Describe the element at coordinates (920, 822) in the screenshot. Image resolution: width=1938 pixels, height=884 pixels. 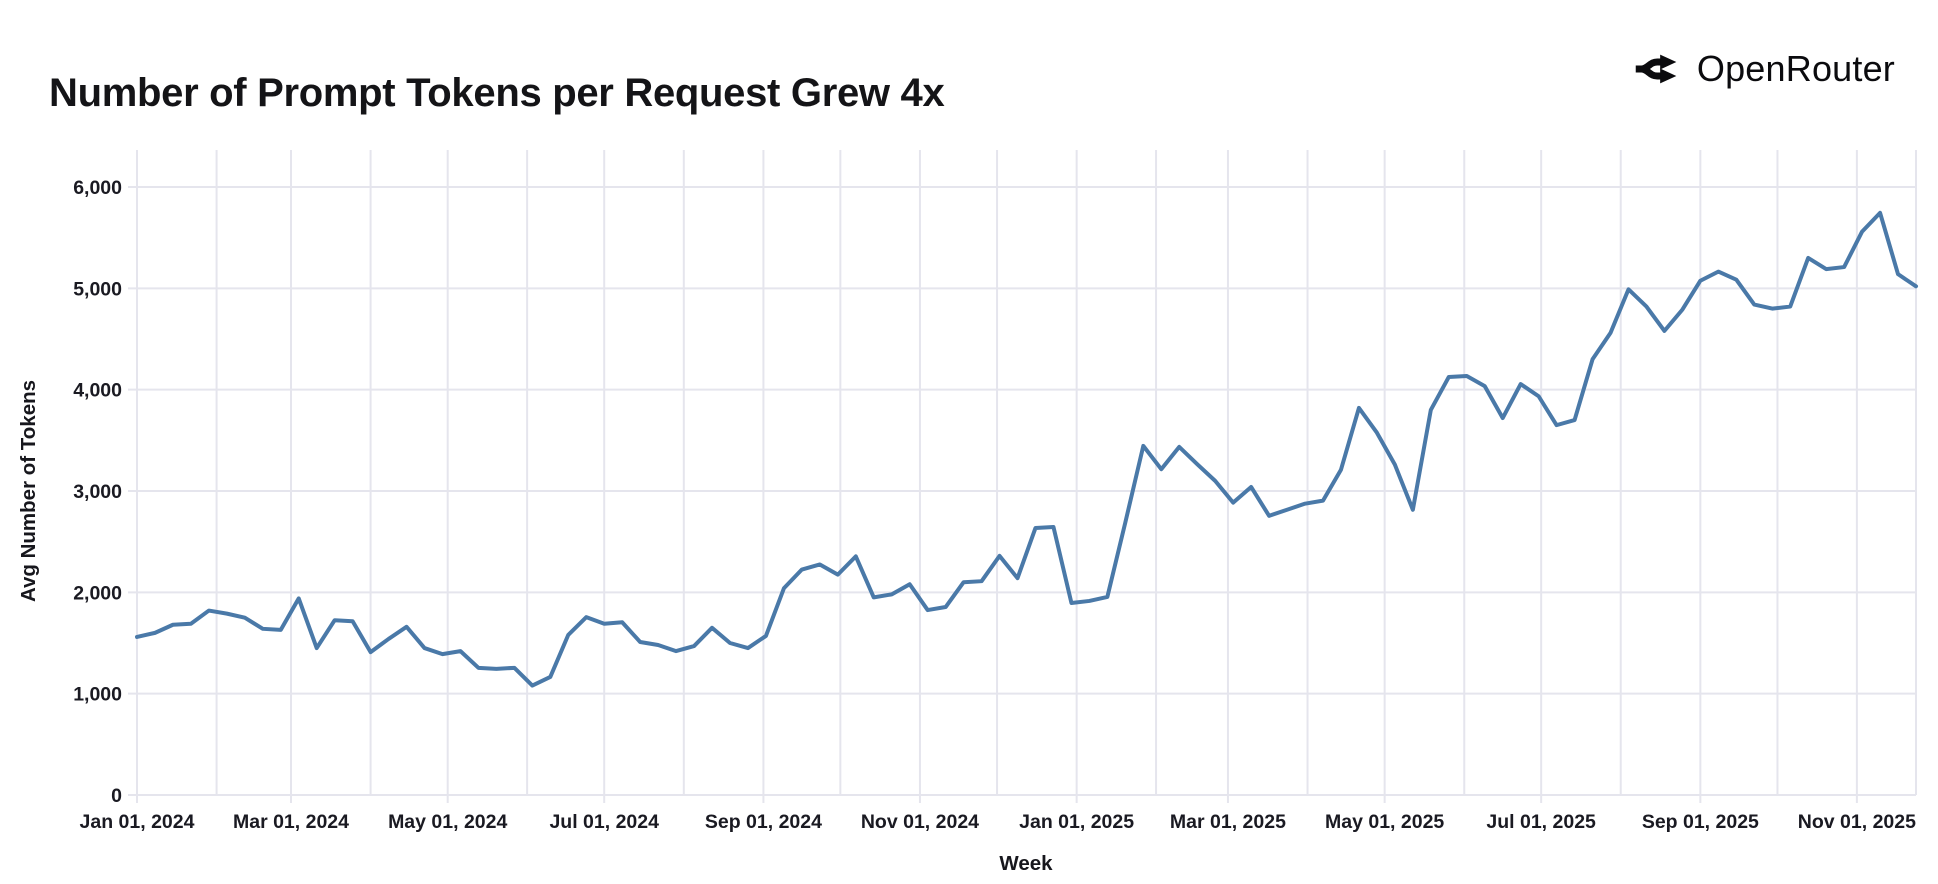
I see `x-tick-label: Nov 01, 2024` at that location.